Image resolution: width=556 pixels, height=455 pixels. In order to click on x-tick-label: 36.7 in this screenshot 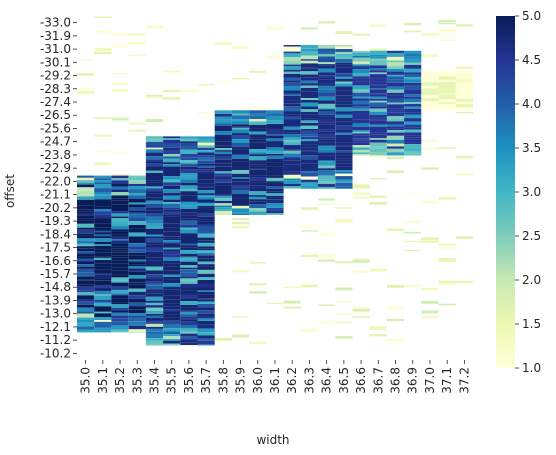, I will do `click(378, 380)`.